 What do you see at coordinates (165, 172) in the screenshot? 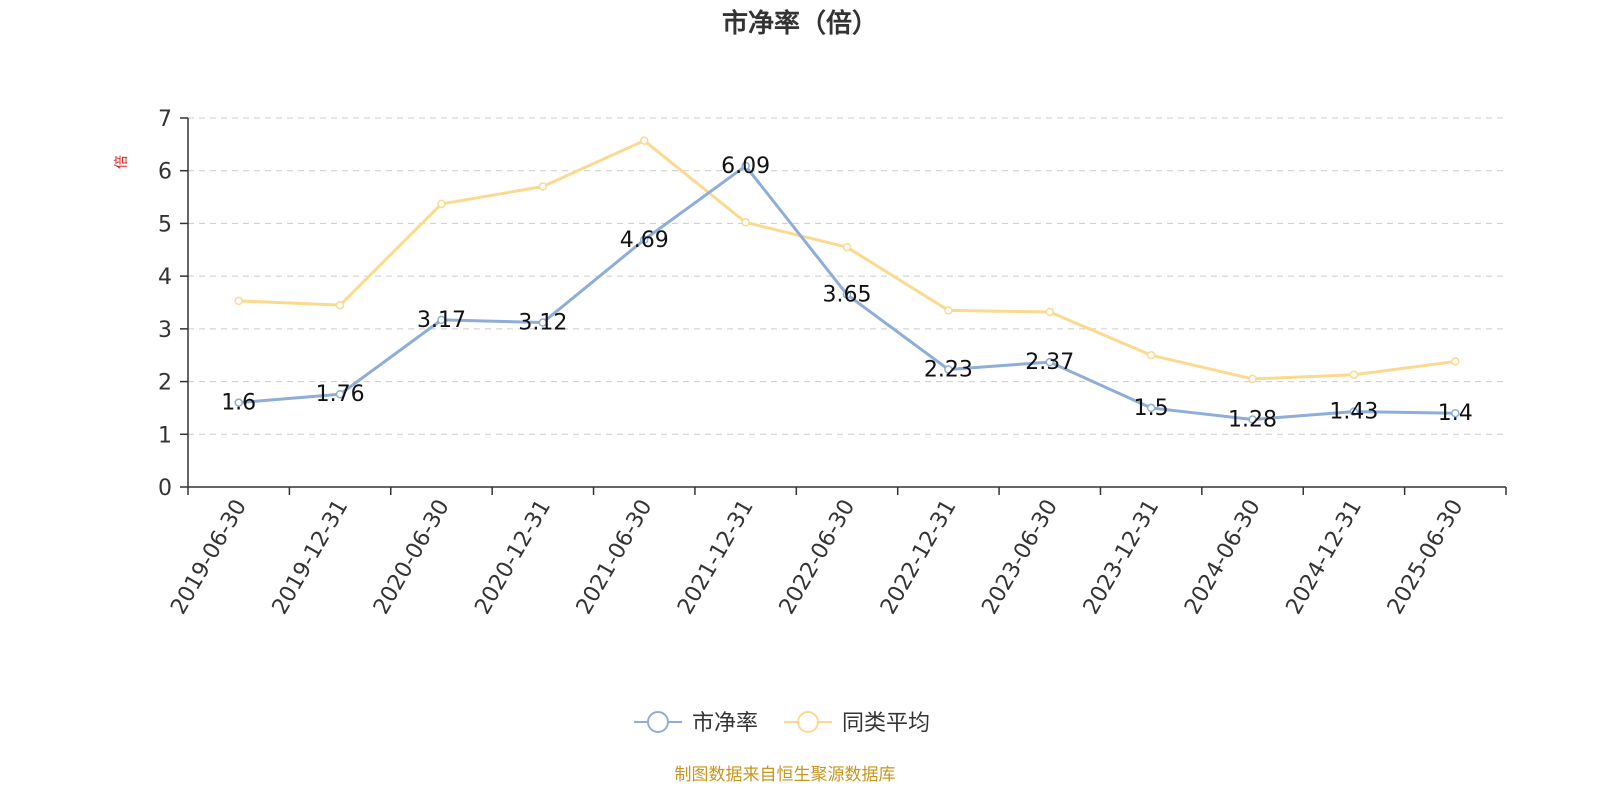
I see `y-tick-label: 6` at bounding box center [165, 172].